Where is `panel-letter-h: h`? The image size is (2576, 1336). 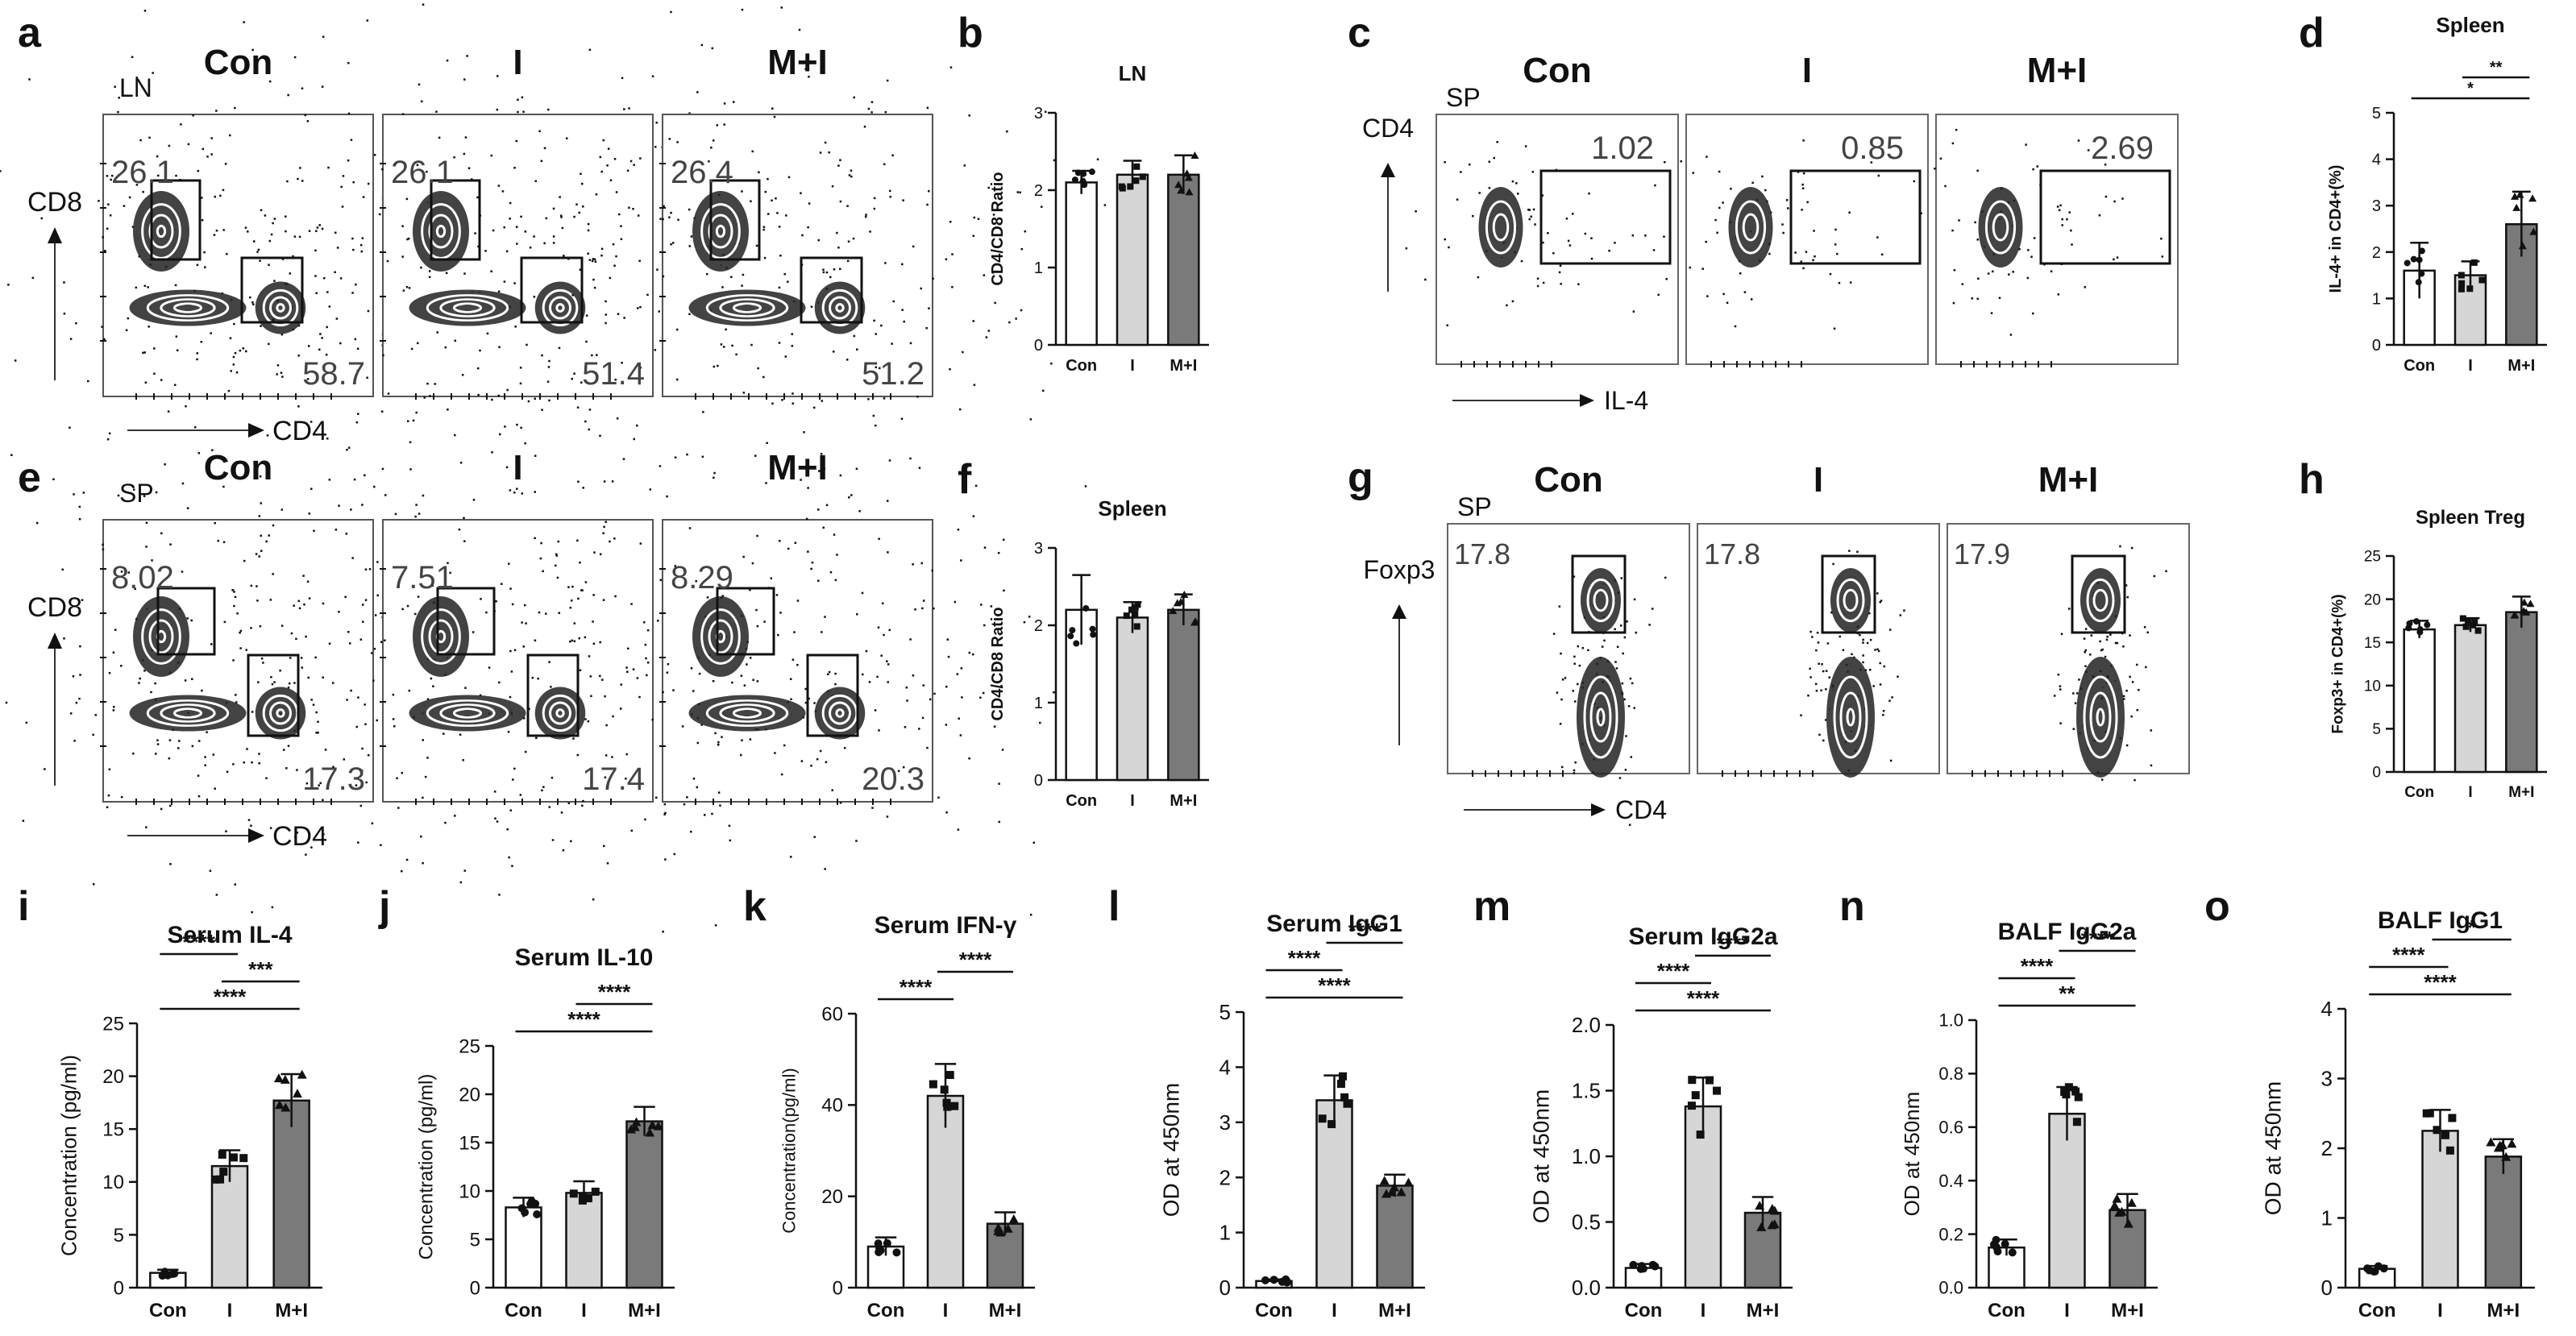
panel-letter-h: h is located at coordinates (2312, 480).